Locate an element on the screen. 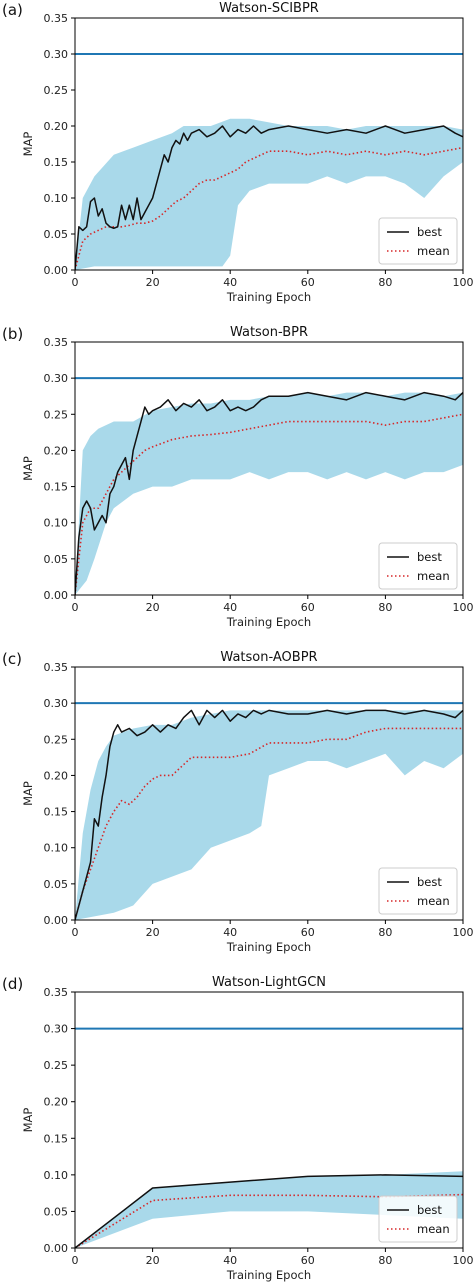 The width and height of the screenshot is (474, 1283). panel-label: (a) is located at coordinates (12, 10).